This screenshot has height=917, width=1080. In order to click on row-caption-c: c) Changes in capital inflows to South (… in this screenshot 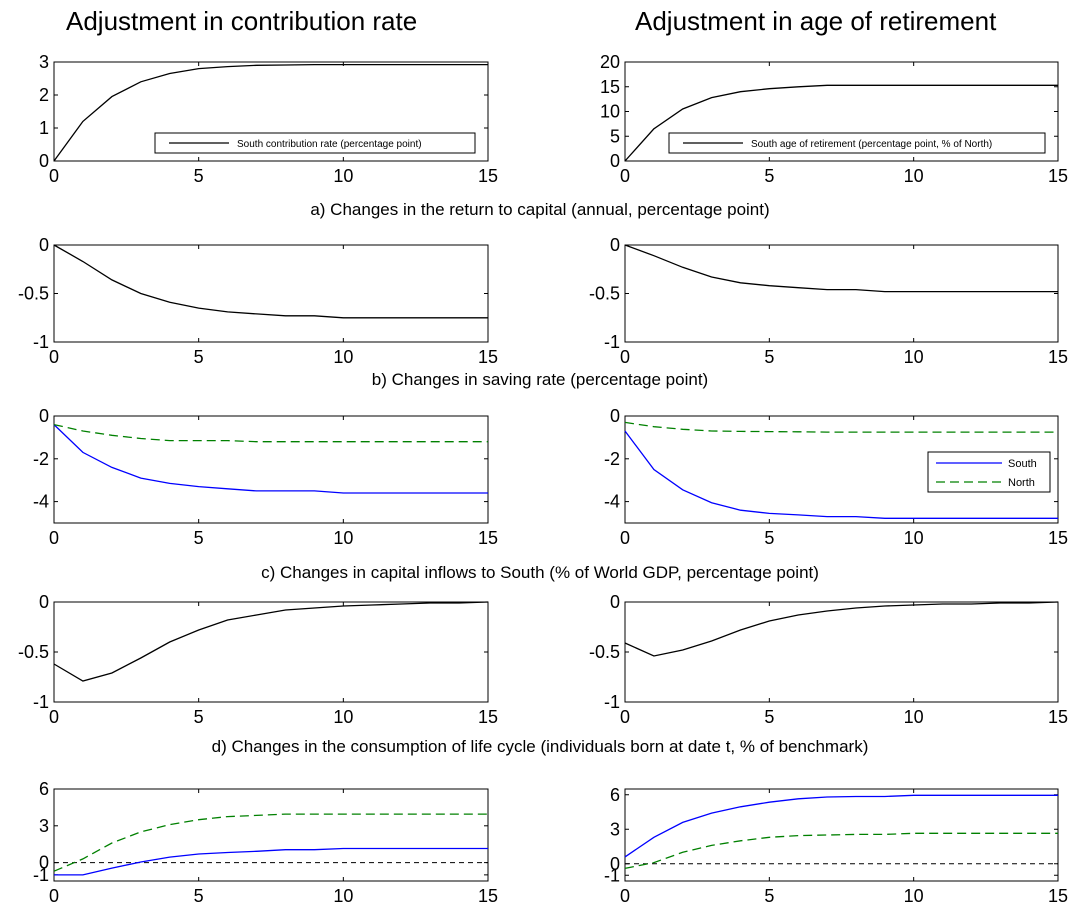, I will do `click(540, 572)`.